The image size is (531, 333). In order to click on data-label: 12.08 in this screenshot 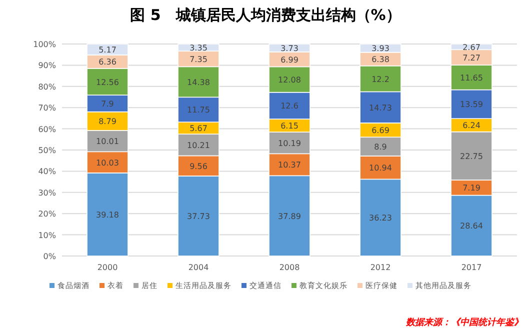, I will do `click(289, 80)`.